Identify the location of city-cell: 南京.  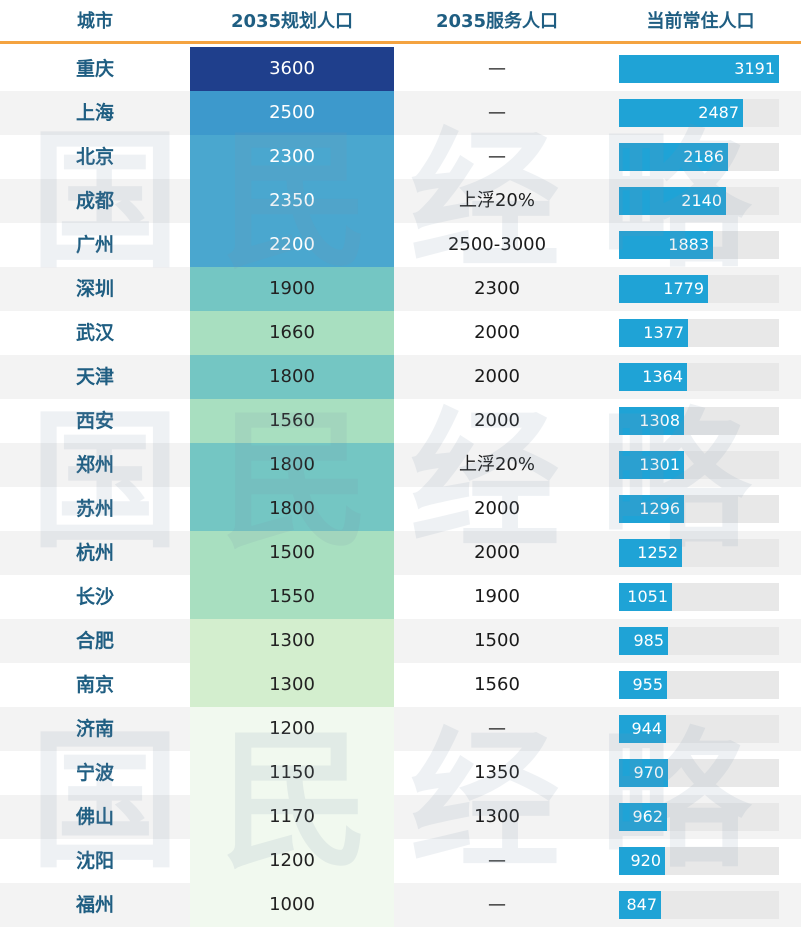
(94, 685).